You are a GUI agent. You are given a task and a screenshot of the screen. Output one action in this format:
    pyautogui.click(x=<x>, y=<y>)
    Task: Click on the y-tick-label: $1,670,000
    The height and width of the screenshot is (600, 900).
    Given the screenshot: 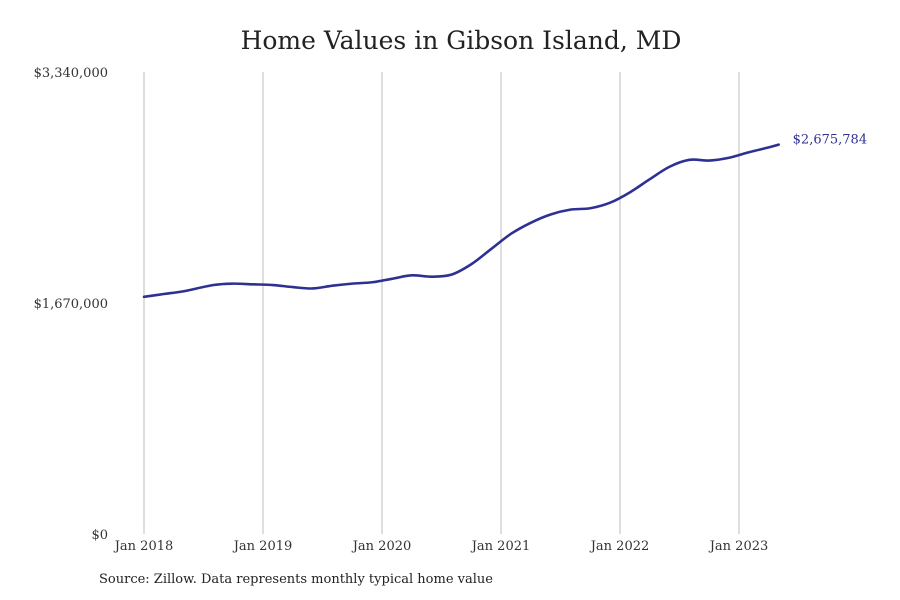 What is the action you would take?
    pyautogui.click(x=71, y=304)
    